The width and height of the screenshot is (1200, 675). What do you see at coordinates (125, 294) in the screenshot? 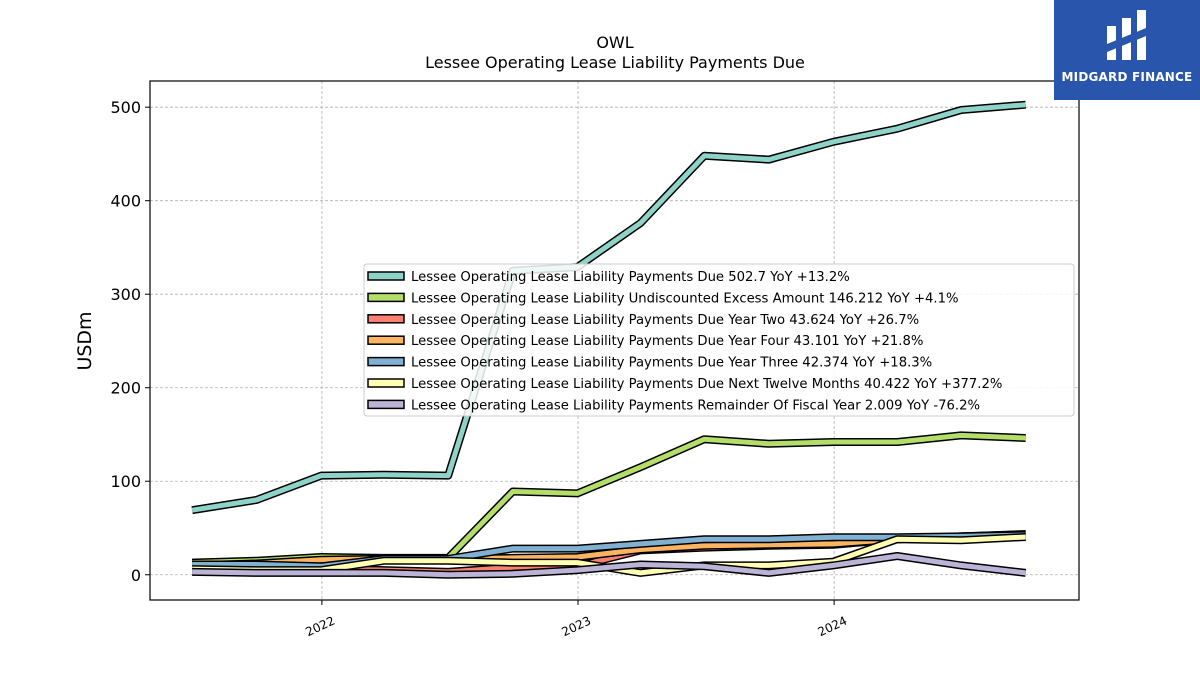
I see `y-tick-label: 300` at bounding box center [125, 294].